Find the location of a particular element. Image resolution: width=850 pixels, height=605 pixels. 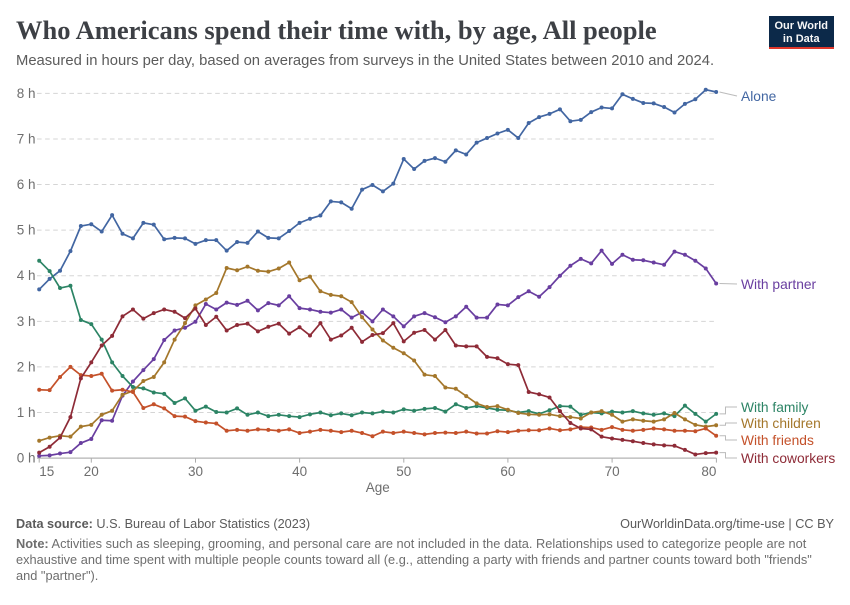

svg-text: Age is located at coordinates (378, 487).